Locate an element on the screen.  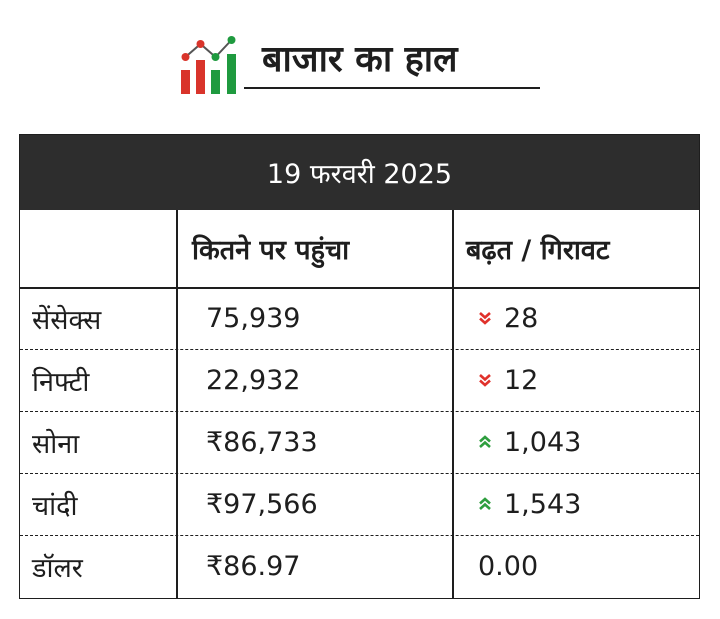
row-change: 1,043 is located at coordinates (529, 442).